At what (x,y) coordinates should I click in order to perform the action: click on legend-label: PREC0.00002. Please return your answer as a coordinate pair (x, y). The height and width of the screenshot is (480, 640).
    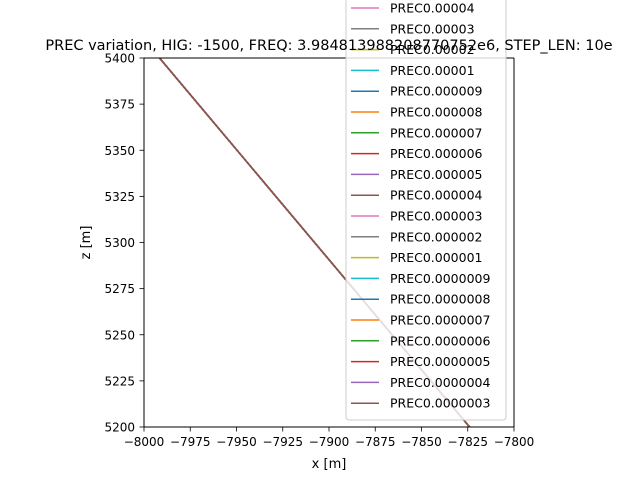
    Looking at the image, I should click on (432, 49).